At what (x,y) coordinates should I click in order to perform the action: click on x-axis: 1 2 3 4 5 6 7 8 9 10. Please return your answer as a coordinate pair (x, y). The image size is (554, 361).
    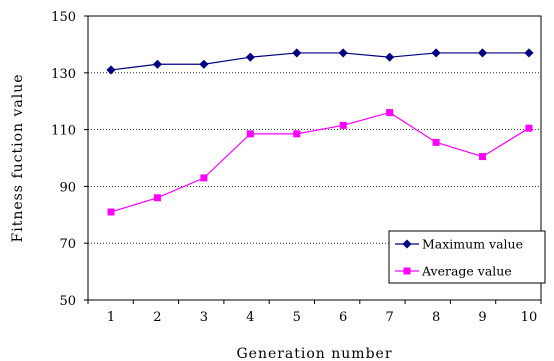
    Looking at the image, I should click on (314, 312).